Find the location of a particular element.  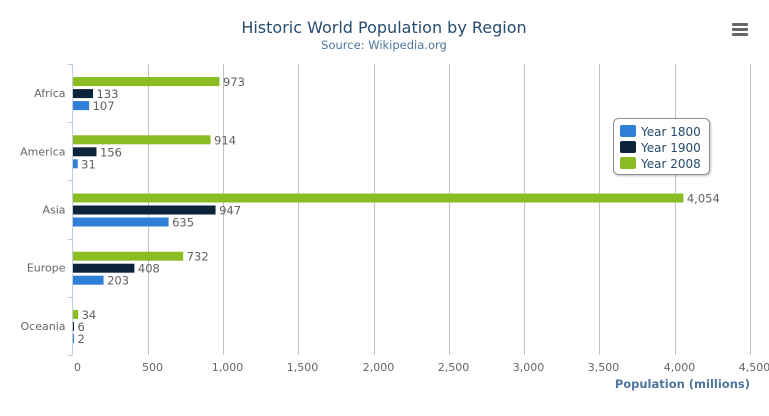

category-label: Oceania is located at coordinates (43, 326).